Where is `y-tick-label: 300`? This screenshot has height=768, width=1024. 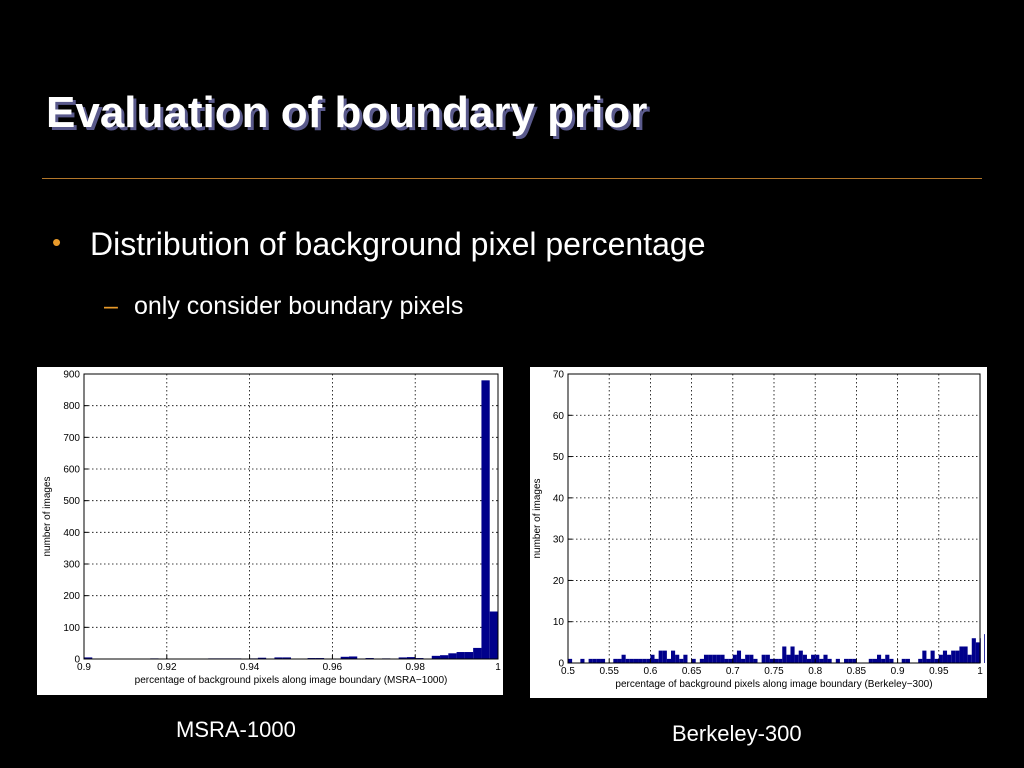 y-tick-label: 300 is located at coordinates (71, 565).